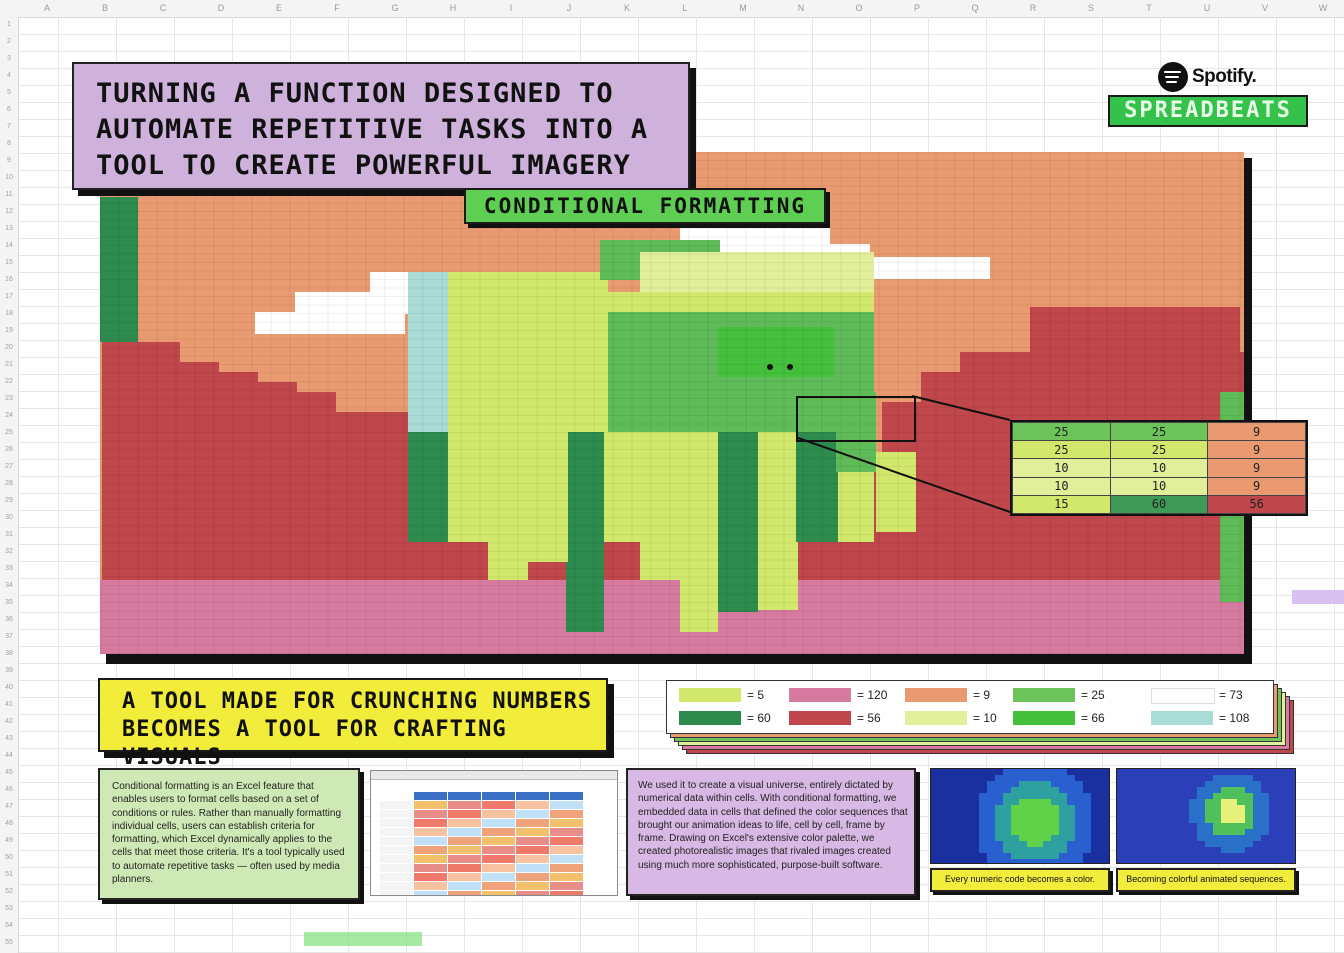 This screenshot has height=953, width=1344. What do you see at coordinates (9, 653) in the screenshot?
I see `row-header: 38` at bounding box center [9, 653].